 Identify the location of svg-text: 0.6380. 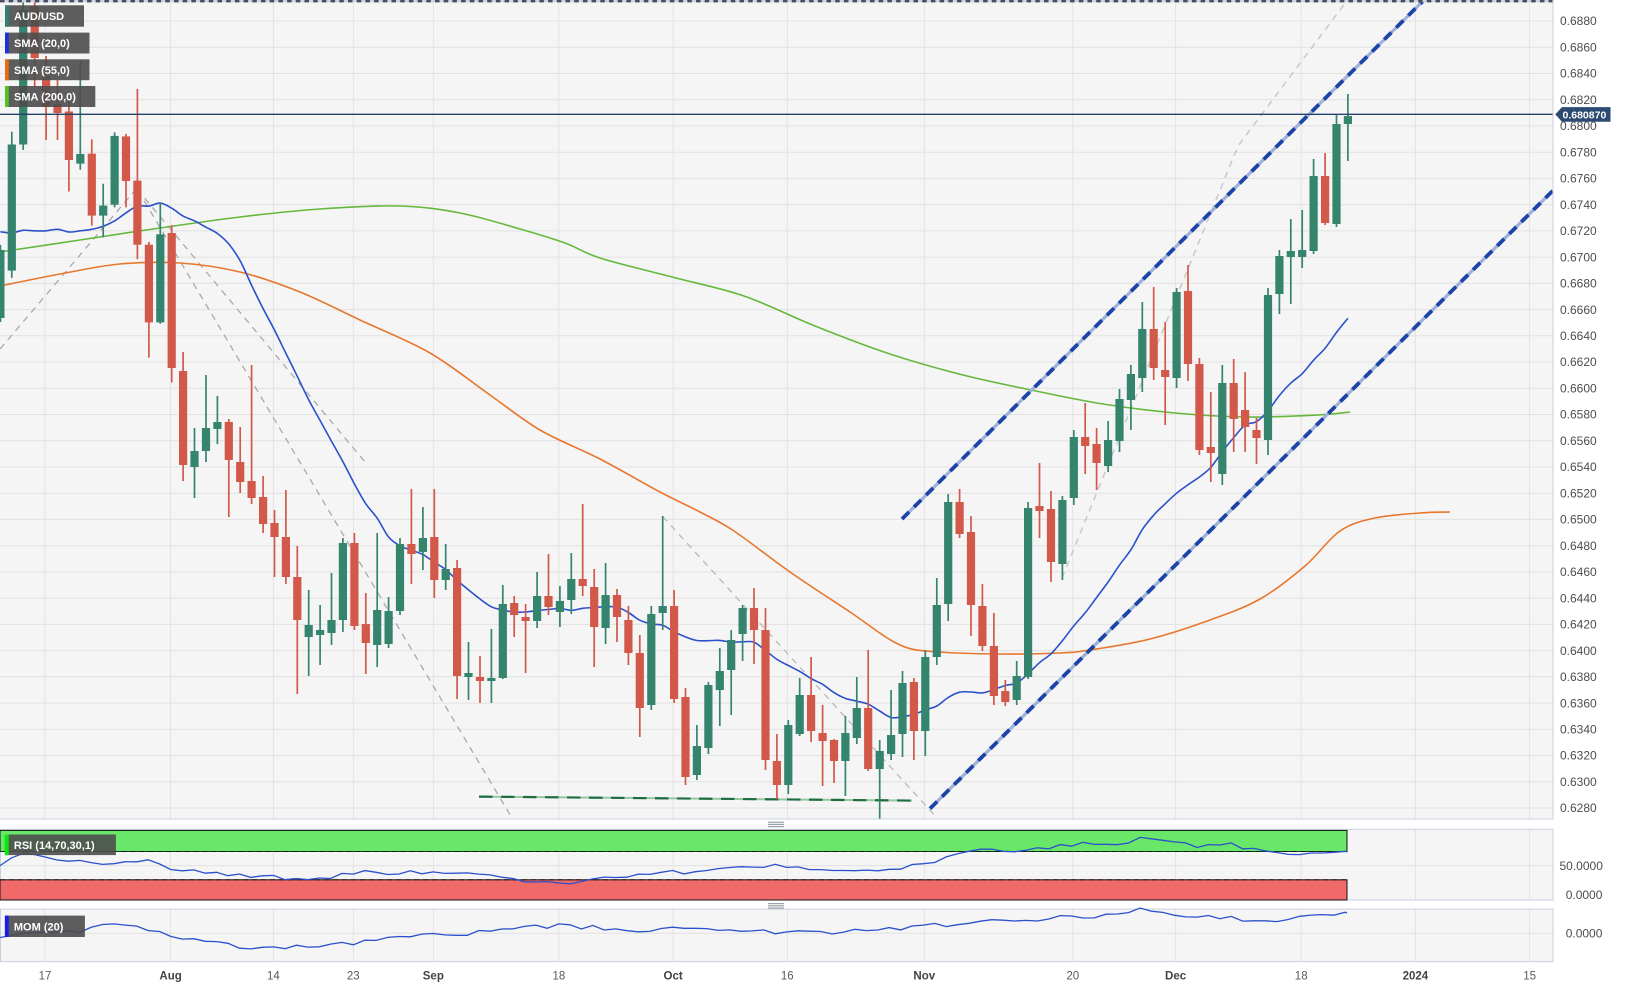
(1578, 677).